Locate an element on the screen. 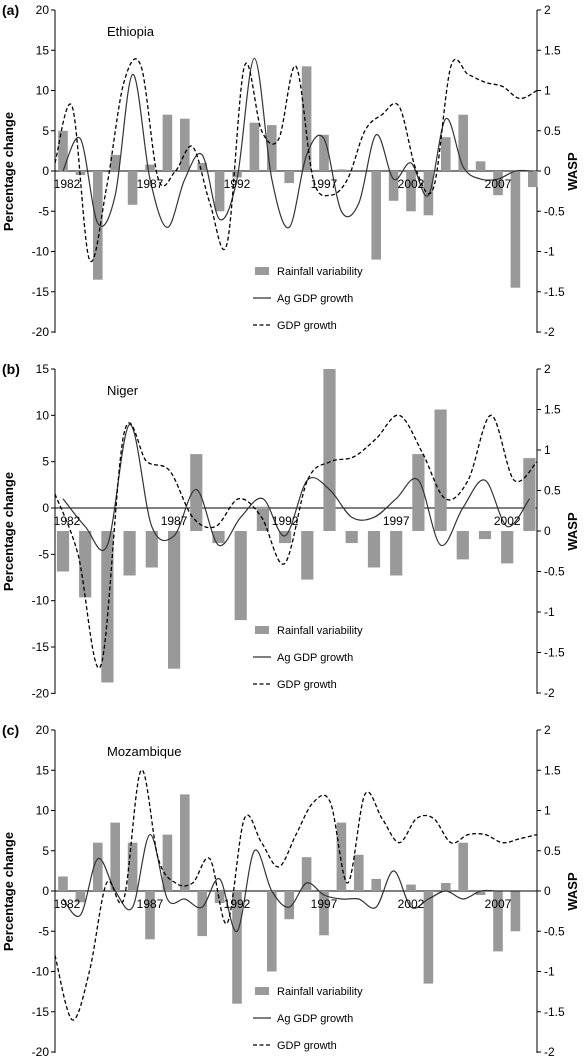  panel-label: (b) is located at coordinates (11, 369).